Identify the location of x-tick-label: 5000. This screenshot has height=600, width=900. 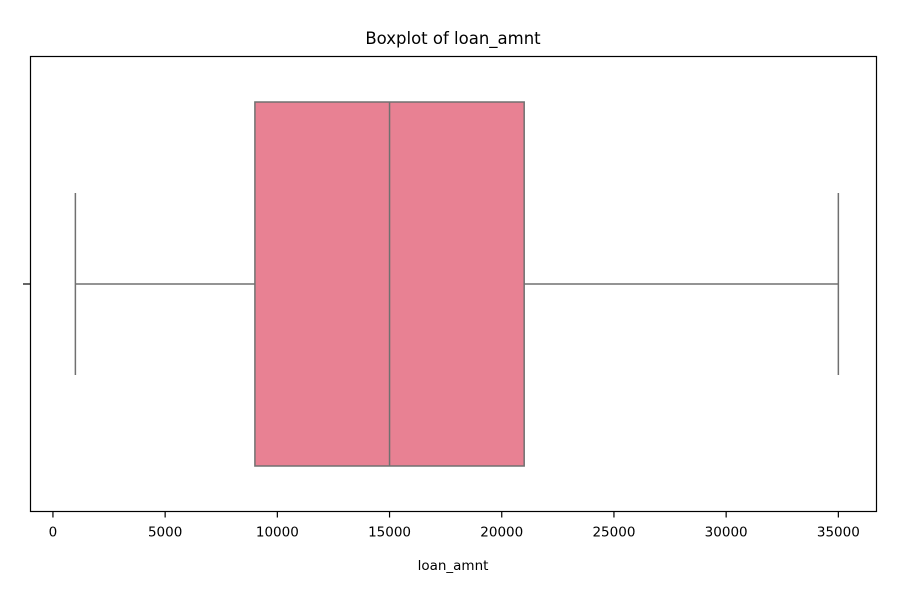
(165, 533).